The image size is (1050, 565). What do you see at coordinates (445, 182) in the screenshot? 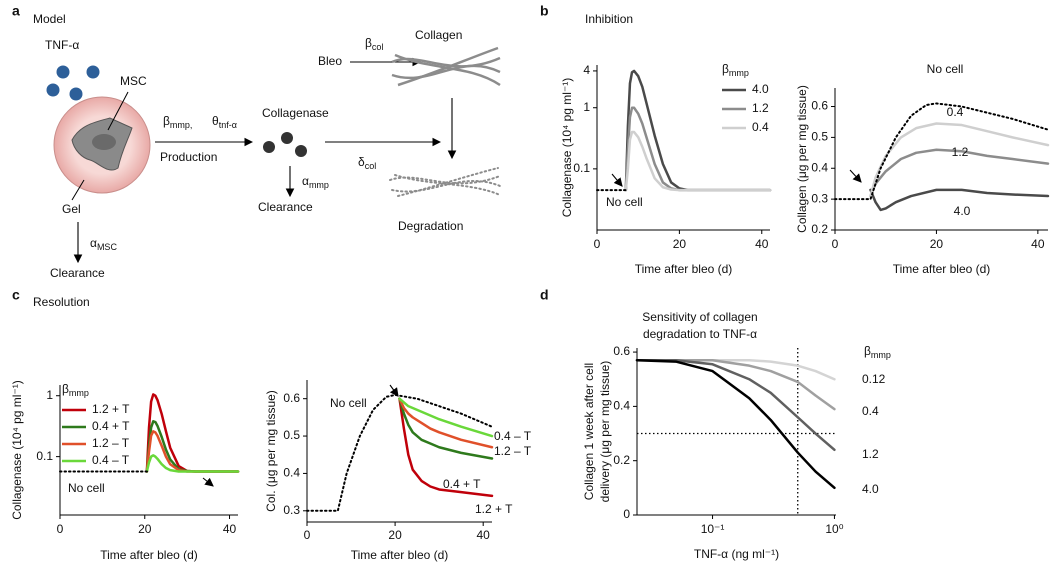
I see `degraded-fibers` at bounding box center [445, 182].